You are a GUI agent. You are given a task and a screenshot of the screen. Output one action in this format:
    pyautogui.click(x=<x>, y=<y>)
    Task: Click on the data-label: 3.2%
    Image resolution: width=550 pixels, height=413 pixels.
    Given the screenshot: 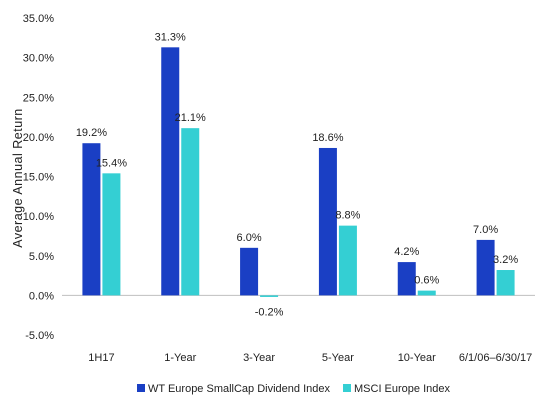 What is the action you would take?
    pyautogui.click(x=505, y=260)
    